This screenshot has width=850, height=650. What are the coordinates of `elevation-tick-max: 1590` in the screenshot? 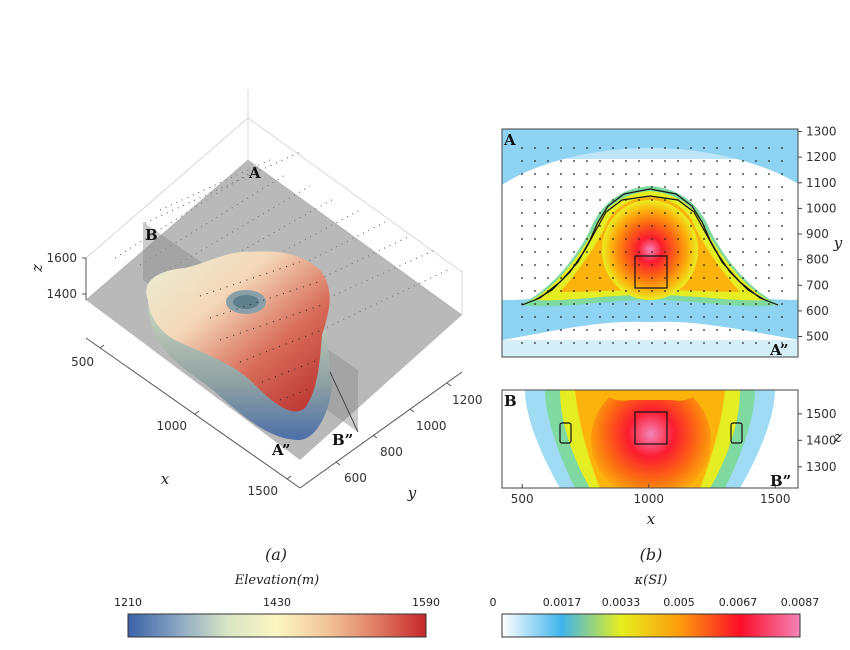 It's located at (426, 602).